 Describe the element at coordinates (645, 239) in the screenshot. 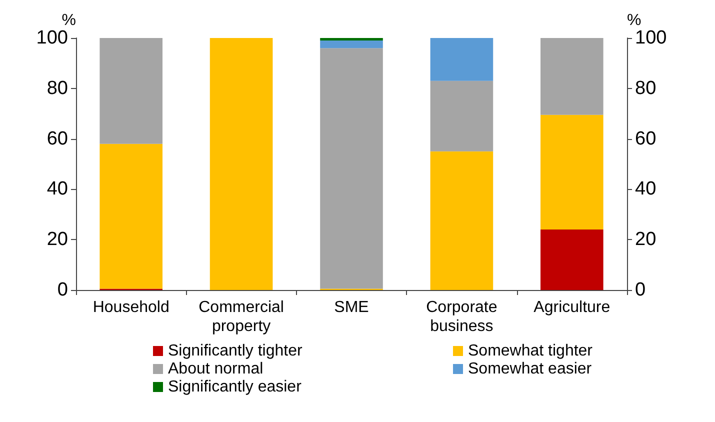

I see `y2-tick-label: 20` at that location.